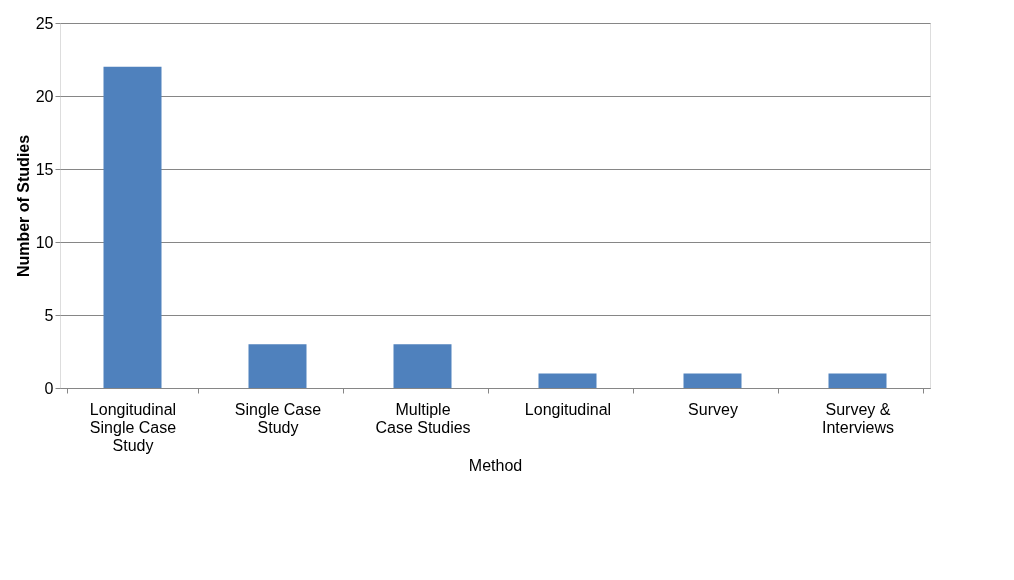 The height and width of the screenshot is (580, 1014). What do you see at coordinates (495, 465) in the screenshot?
I see `x-axis-title: Method` at bounding box center [495, 465].